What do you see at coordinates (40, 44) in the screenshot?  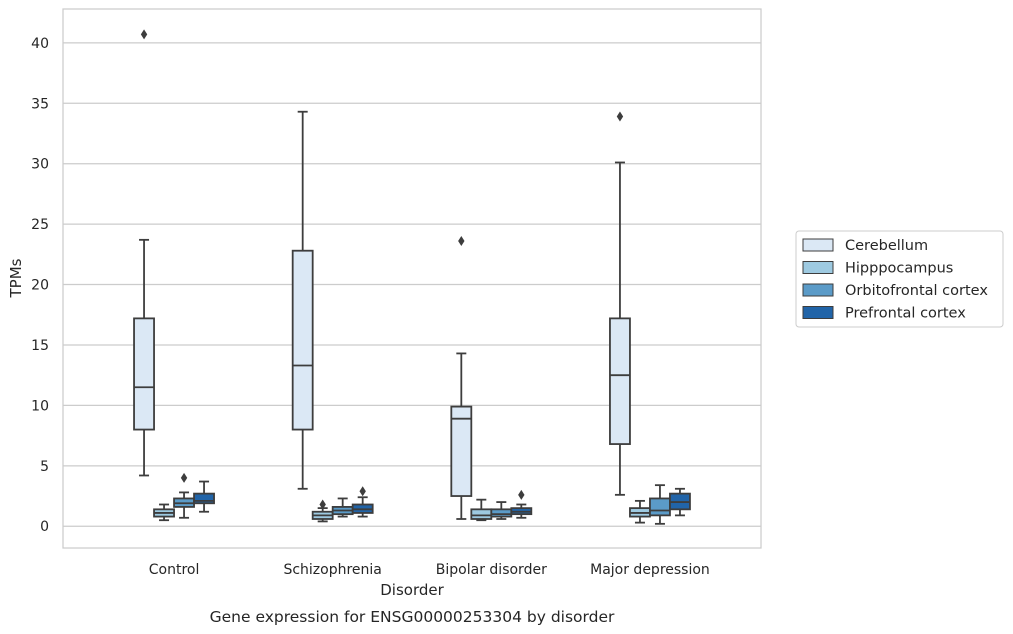 I see `y-tick-label: 40` at bounding box center [40, 44].